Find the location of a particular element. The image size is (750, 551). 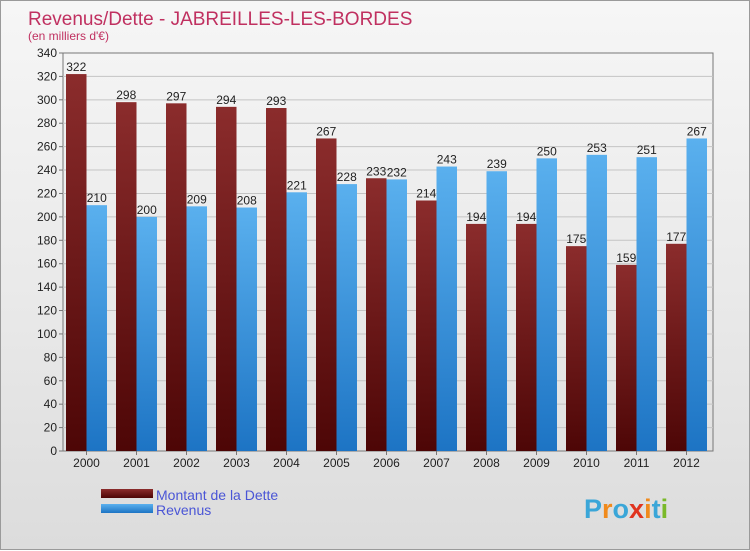

x-tick-label: 2002 is located at coordinates (186, 463).